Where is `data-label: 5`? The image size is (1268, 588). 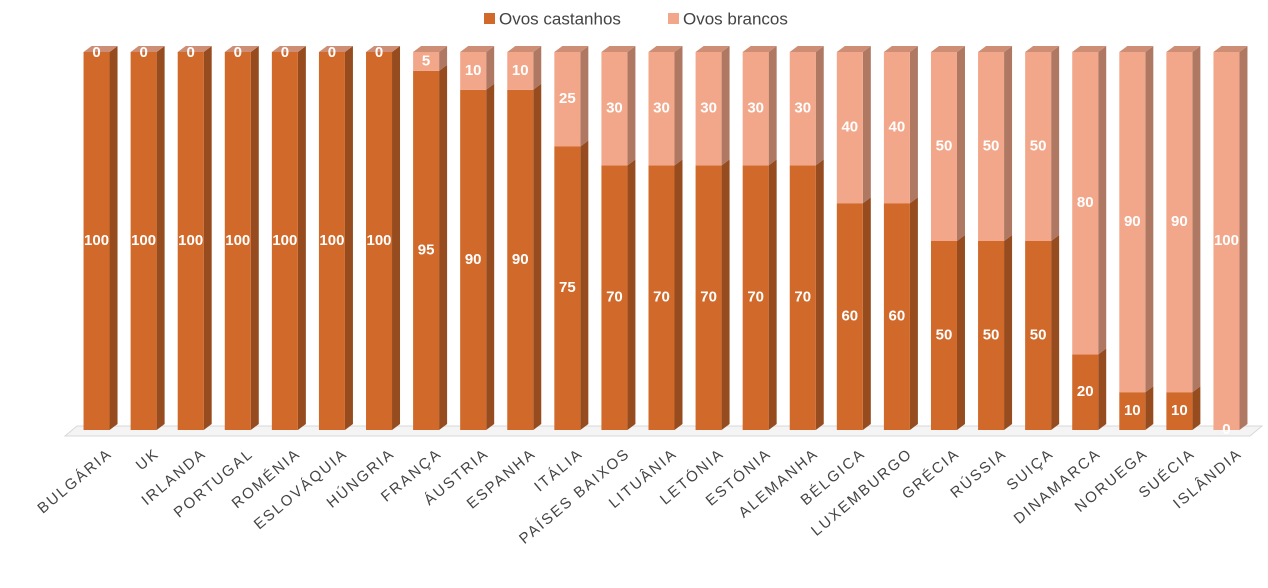 data-label: 5 is located at coordinates (426, 60).